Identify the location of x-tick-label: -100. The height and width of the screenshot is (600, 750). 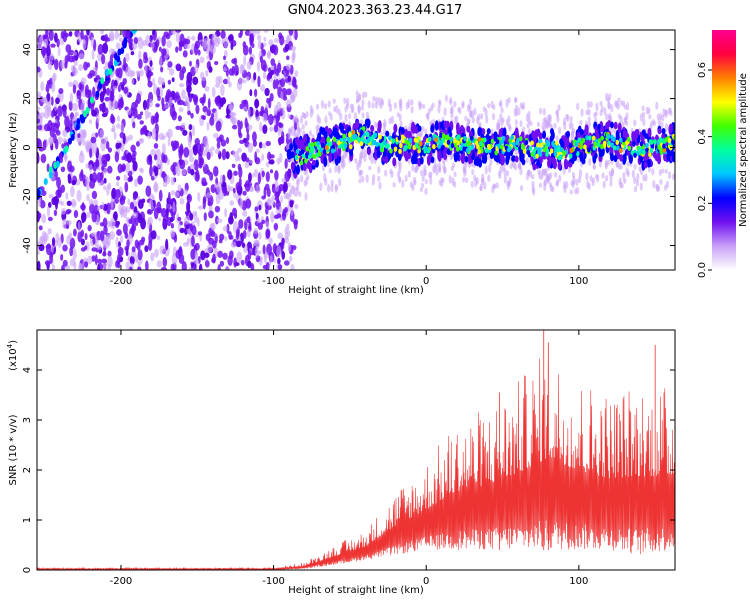
(273, 281).